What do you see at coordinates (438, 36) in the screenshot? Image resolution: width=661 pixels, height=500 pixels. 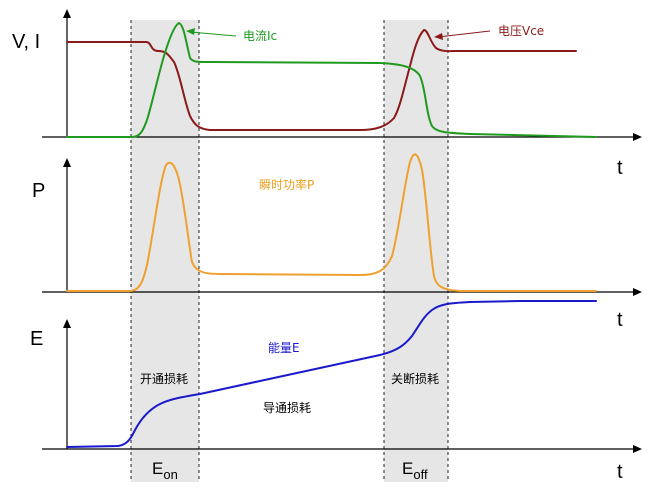 I see `voltage-pointer-arrow-icon` at bounding box center [438, 36].